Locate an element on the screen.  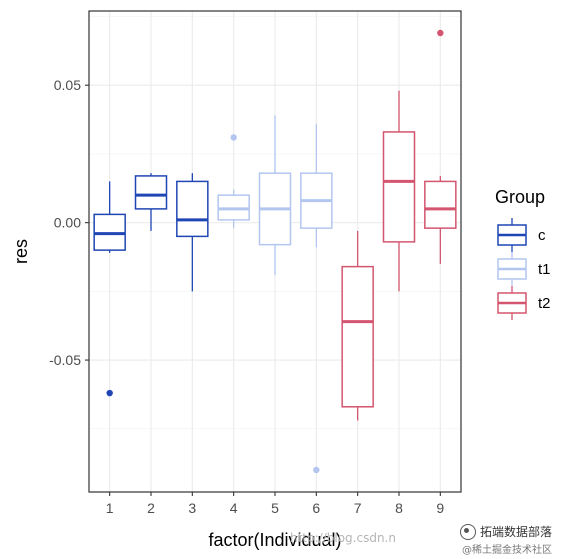
legend: Group c t1 t2 is located at coordinates (523, 253).